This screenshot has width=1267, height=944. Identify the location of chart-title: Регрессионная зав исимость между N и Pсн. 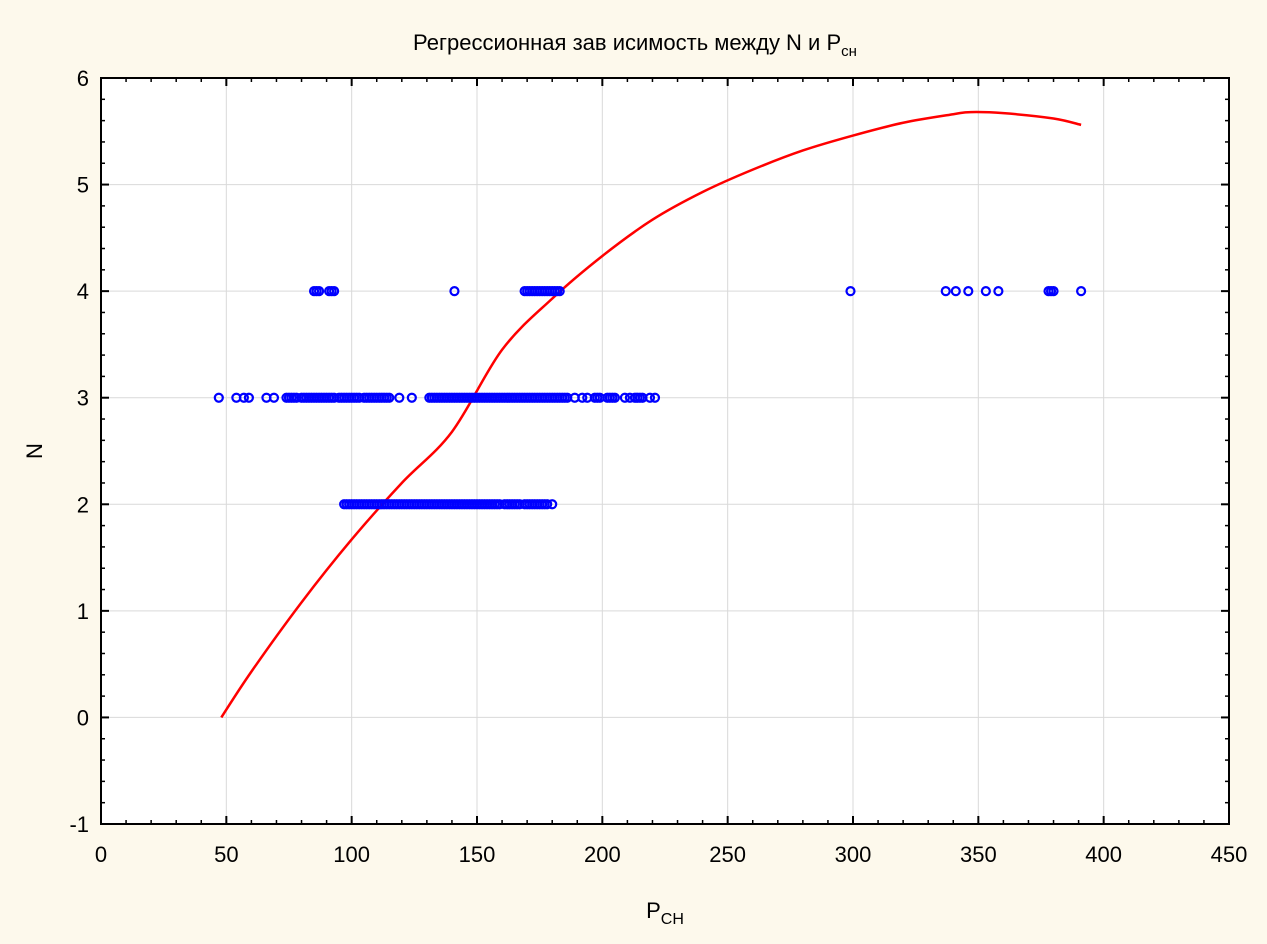
(635, 45).